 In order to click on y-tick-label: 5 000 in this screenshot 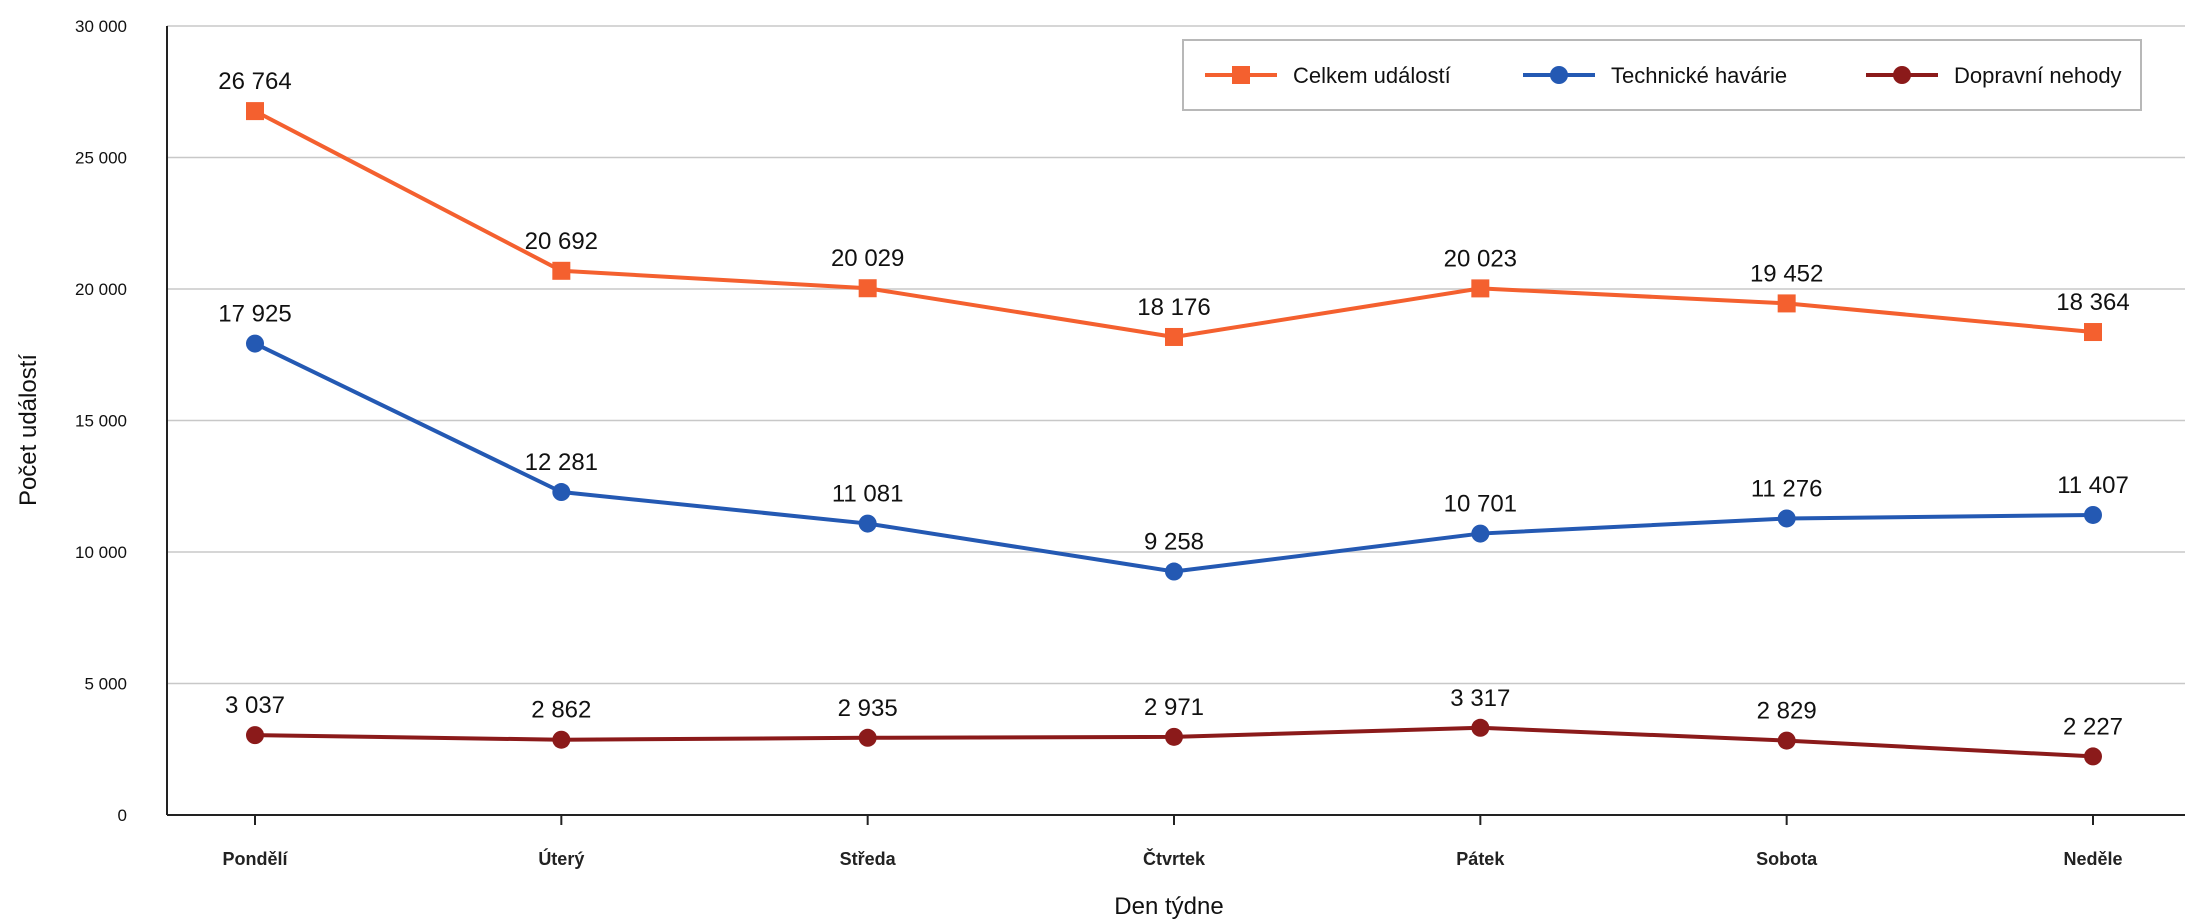, I will do `click(105, 684)`.